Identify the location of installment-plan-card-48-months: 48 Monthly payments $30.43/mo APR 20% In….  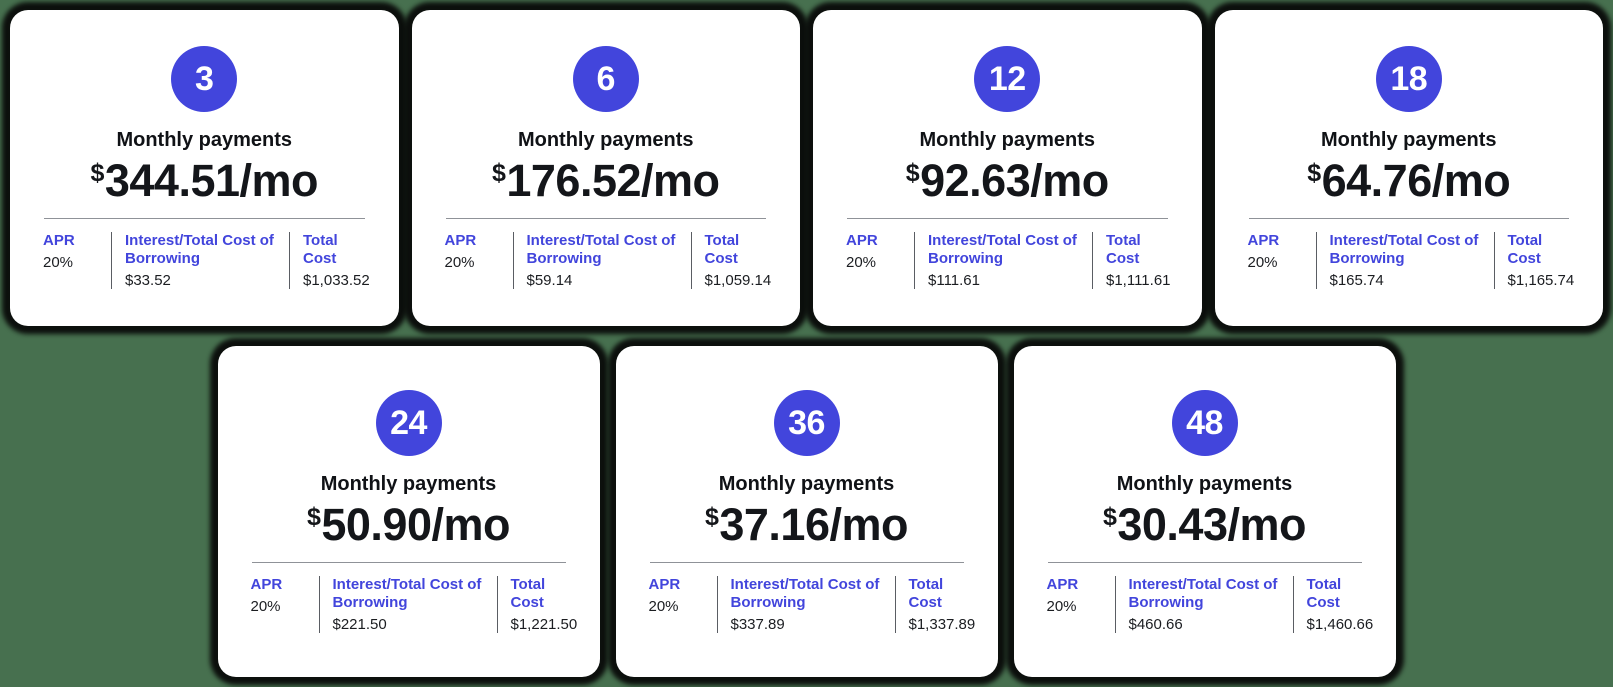
(1204, 511).